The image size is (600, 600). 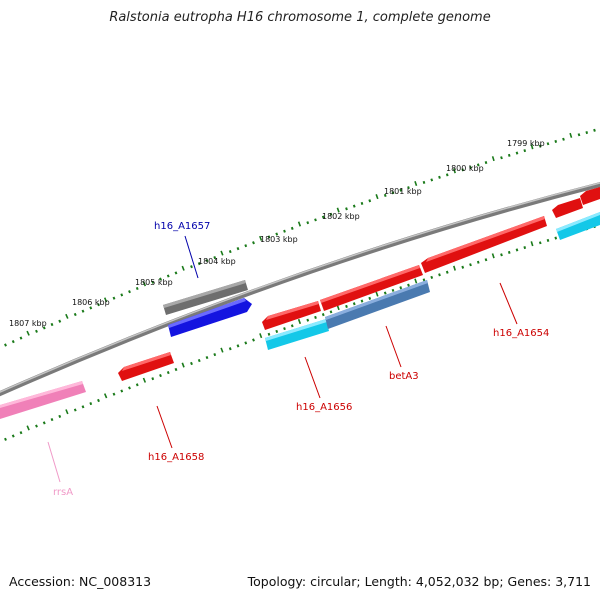 I want to click on gene-label-betA3: betA3, so click(x=404, y=376).